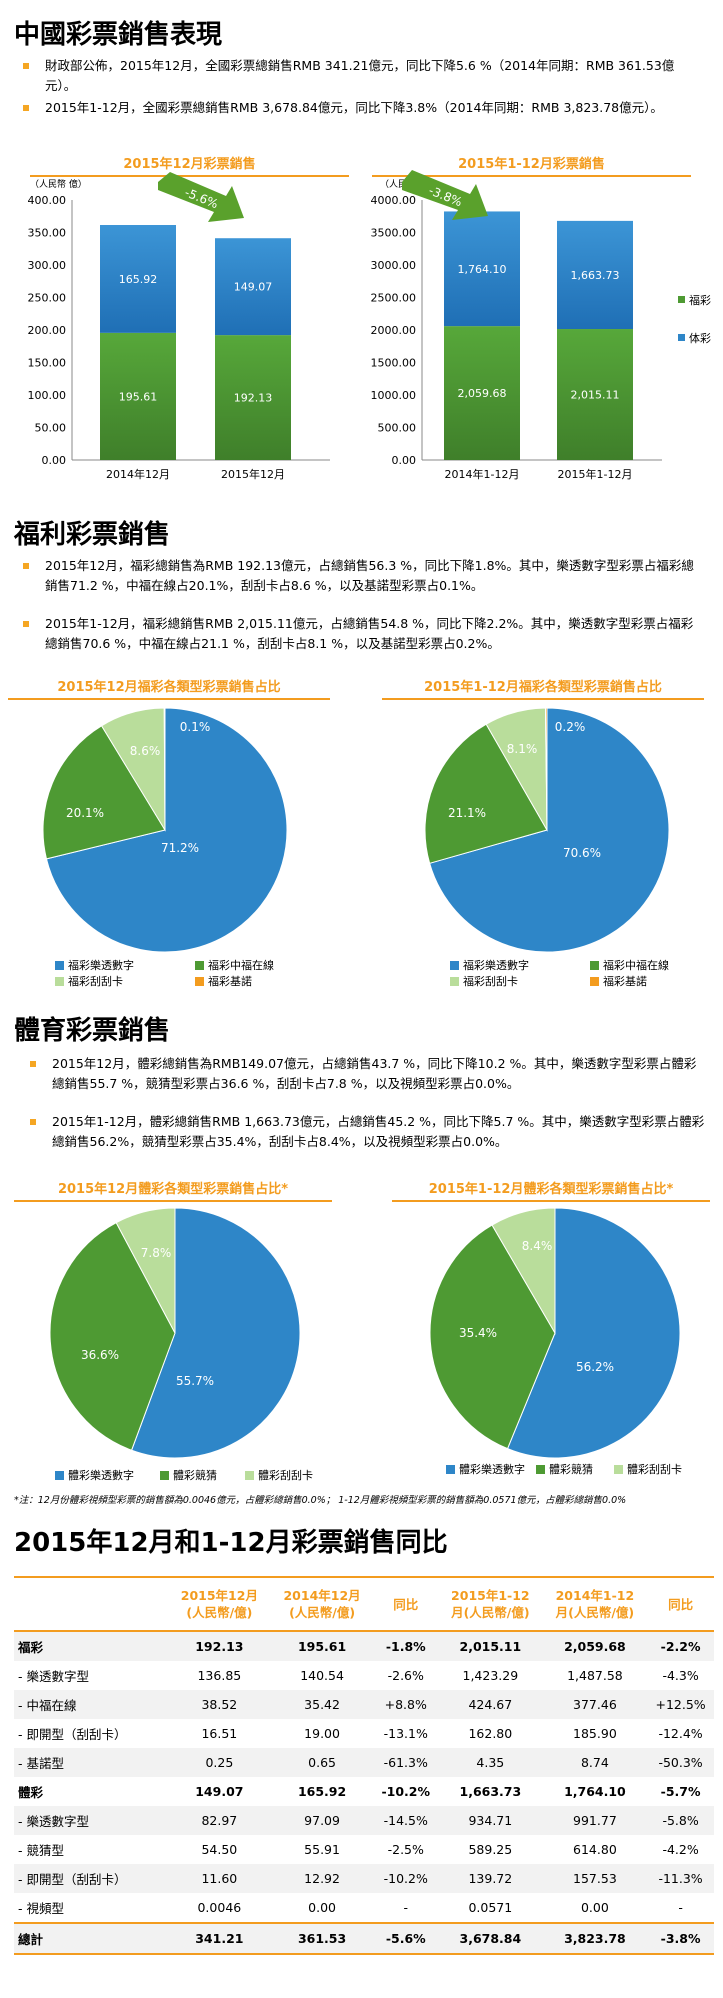 The image size is (723, 1998). What do you see at coordinates (145, 751) in the screenshot?
I see `pie-value-label: 8.6%` at bounding box center [145, 751].